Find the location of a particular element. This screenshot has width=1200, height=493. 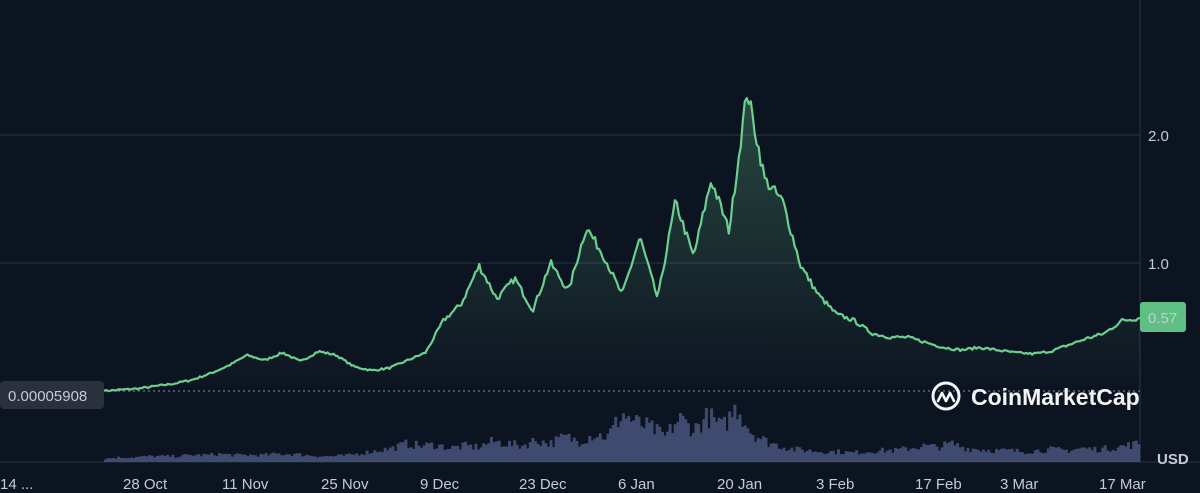

x-tick-label: 20 Jan is located at coordinates (739, 484).